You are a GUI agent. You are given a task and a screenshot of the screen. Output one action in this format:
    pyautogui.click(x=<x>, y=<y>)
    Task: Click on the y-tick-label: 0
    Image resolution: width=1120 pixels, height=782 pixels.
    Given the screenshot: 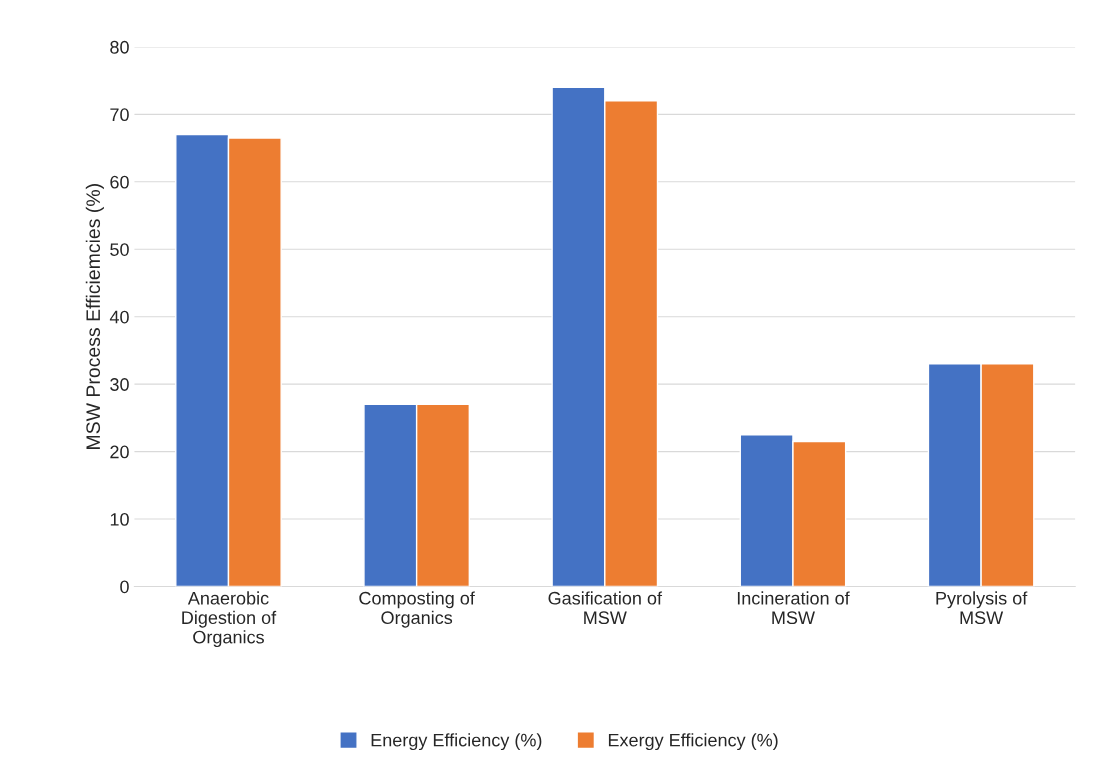 What is the action you would take?
    pyautogui.click(x=124, y=587)
    